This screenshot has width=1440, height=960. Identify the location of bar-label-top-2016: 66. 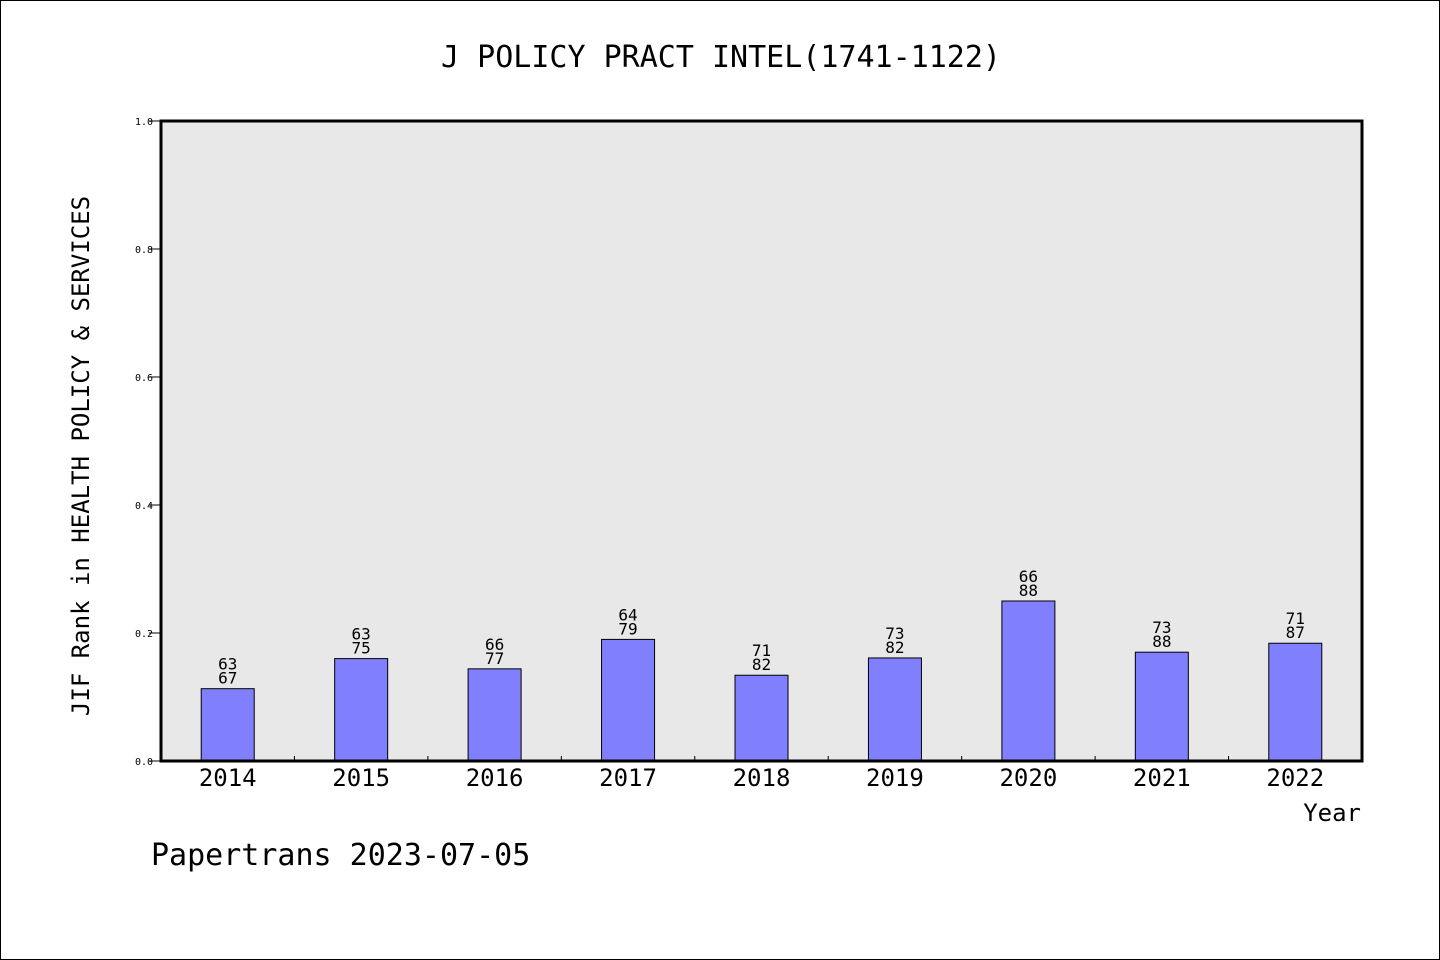
(494, 644).